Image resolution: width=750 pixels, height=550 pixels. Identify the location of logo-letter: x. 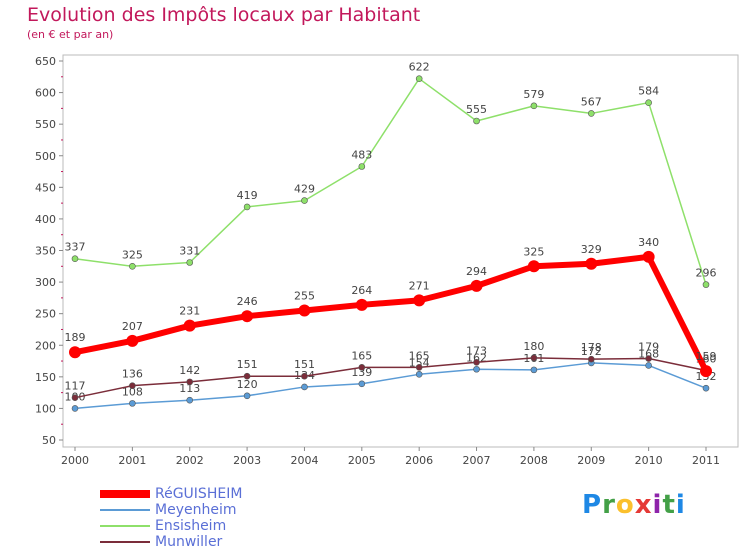
(643, 505).